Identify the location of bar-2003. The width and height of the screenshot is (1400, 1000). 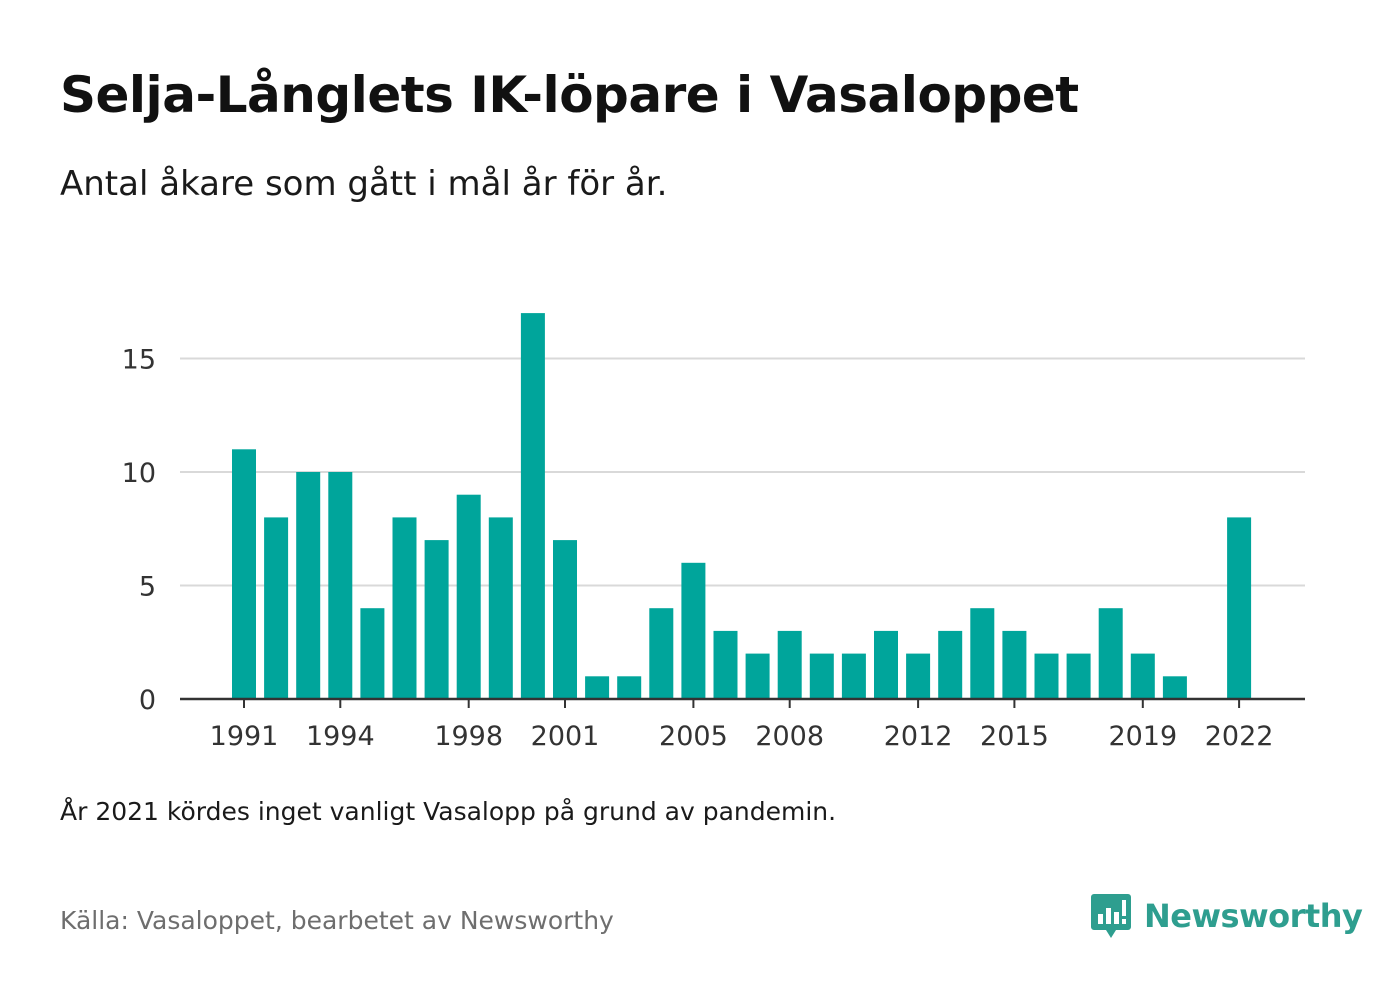
(629, 687).